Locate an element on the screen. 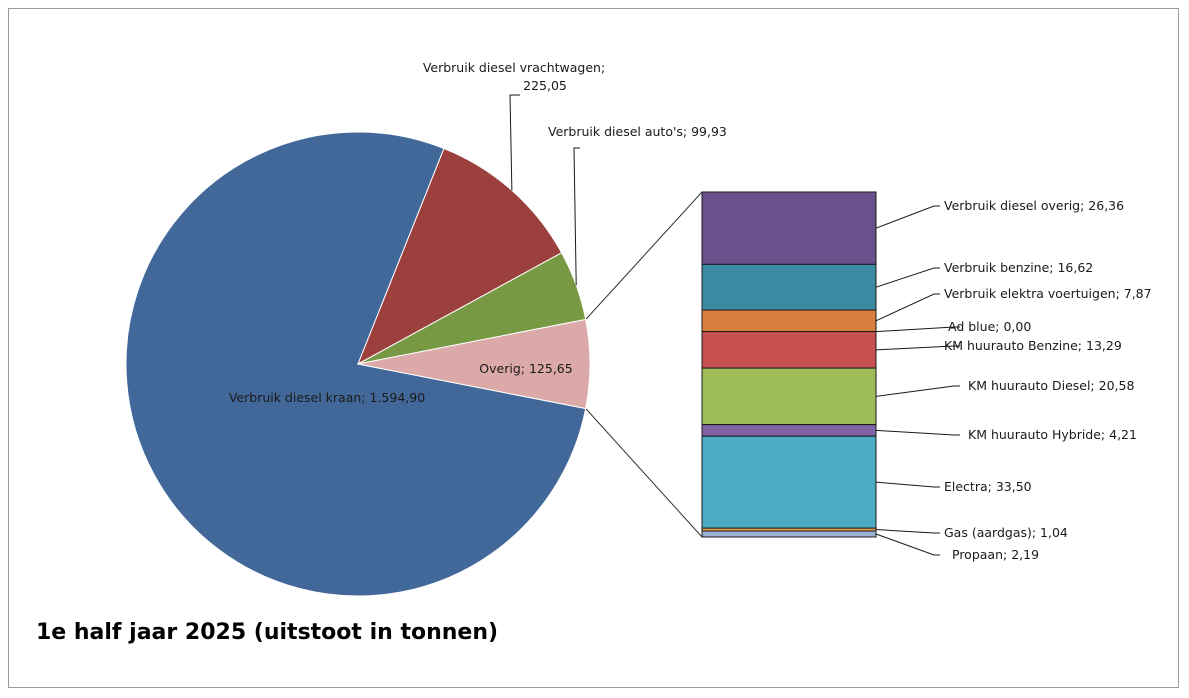 This screenshot has width=1189, height=698. connector-line-top is located at coordinates (644, 255).